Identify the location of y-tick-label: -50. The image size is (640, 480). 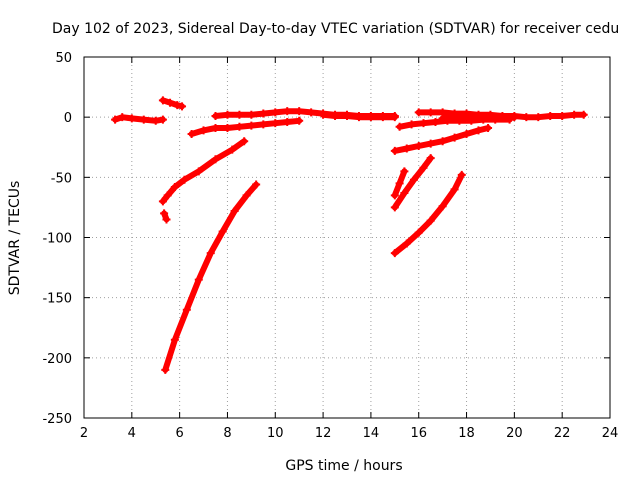
(61, 178).